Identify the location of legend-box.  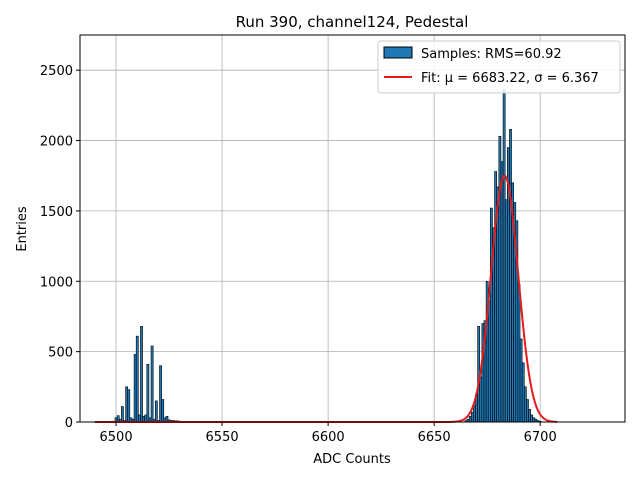
(499, 67).